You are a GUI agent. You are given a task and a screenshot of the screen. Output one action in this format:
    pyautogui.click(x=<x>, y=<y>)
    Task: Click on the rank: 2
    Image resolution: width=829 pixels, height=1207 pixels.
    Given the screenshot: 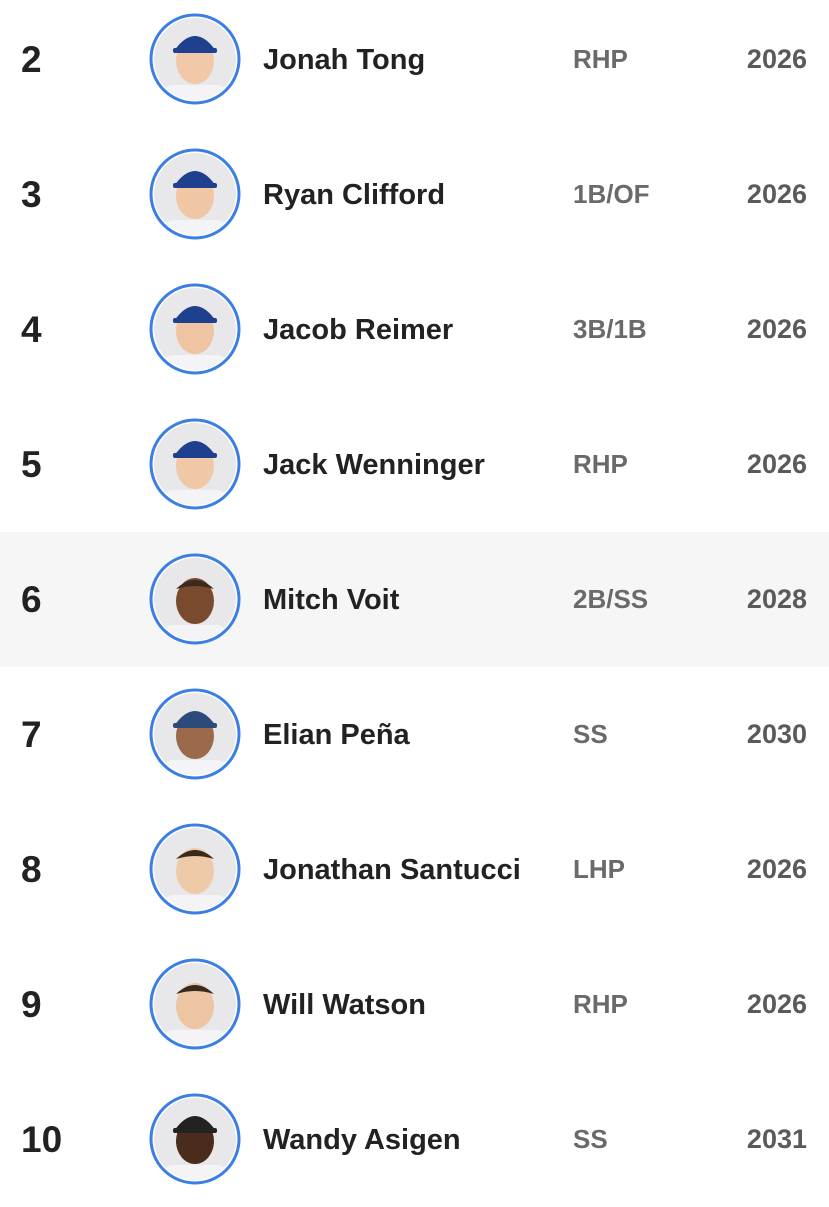 What is the action you would take?
    pyautogui.click(x=31, y=59)
    